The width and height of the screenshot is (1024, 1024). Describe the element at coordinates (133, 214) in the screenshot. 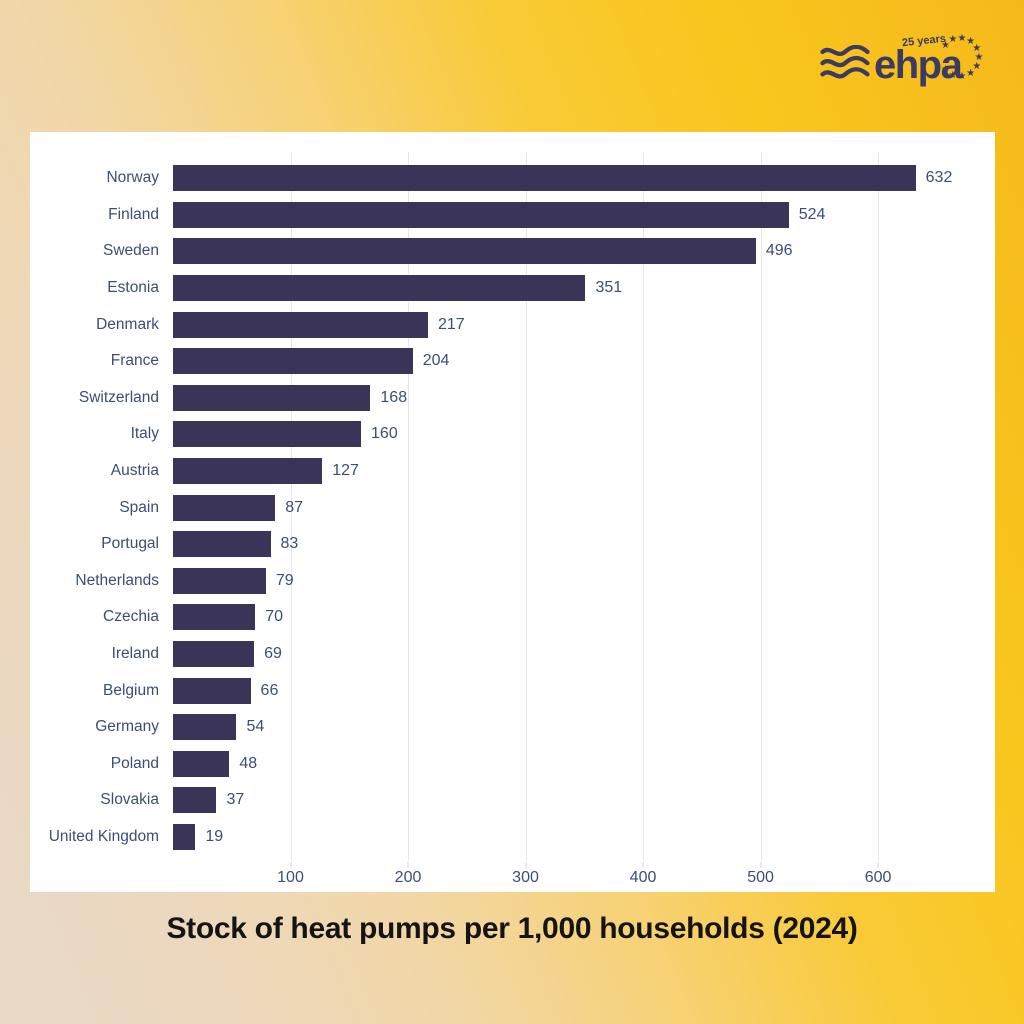

I see `country-label: Finland` at that location.